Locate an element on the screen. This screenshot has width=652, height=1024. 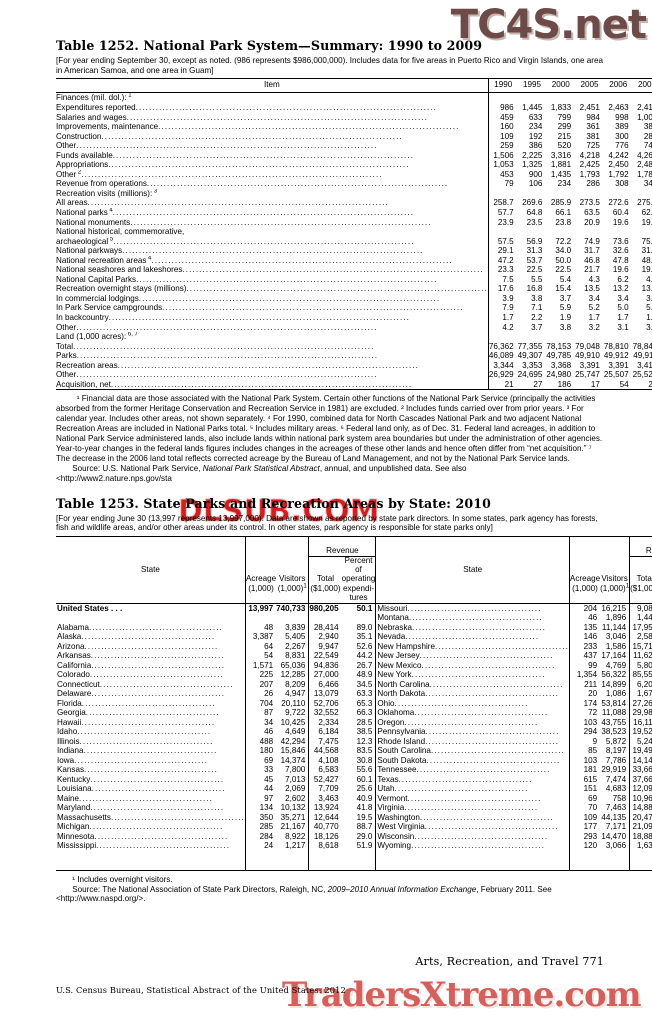
cell-value: 2,602 is located at coordinates (295, 798).